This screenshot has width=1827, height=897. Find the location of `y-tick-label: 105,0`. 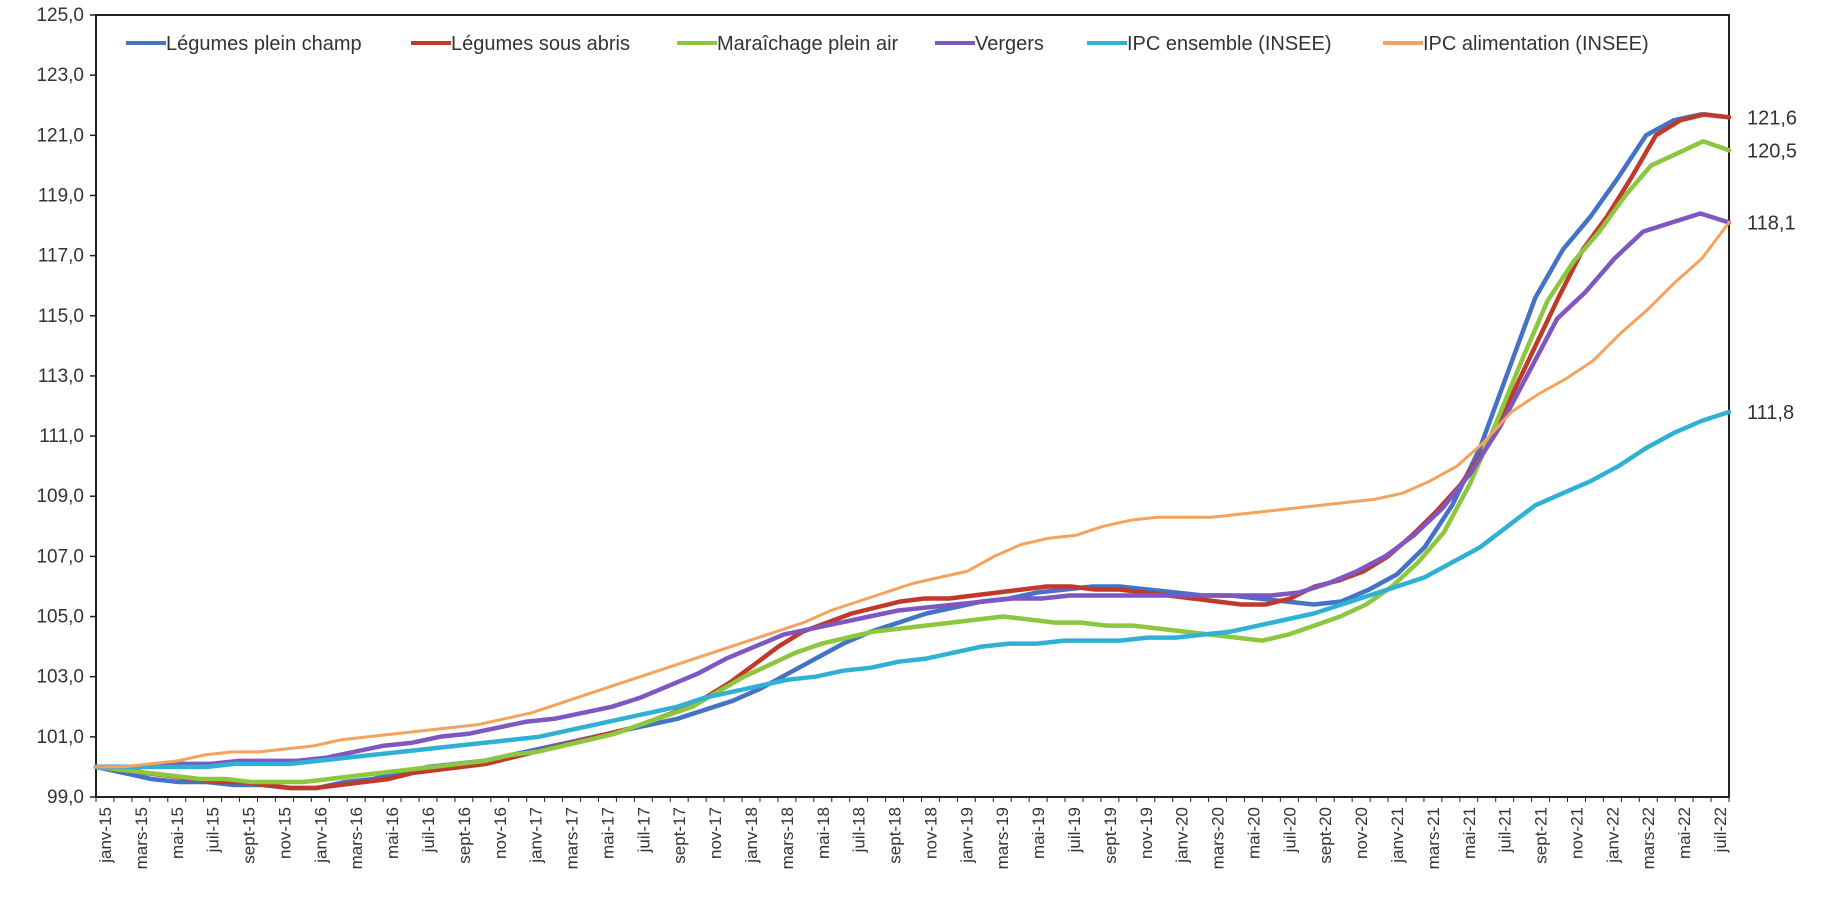

y-tick-label: 105,0 is located at coordinates (60, 617).